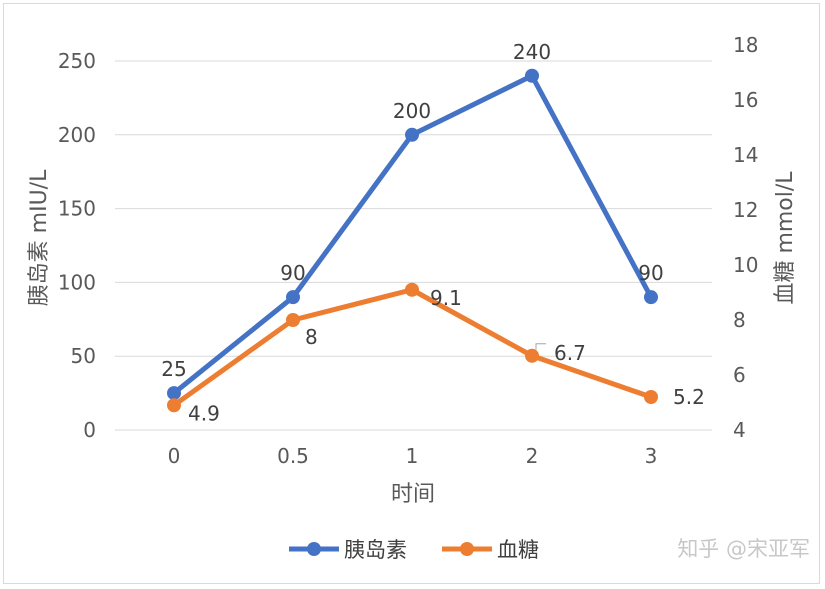 The height and width of the screenshot is (589, 825). I want to click on legend: 胰岛素 血糖, so click(414, 550).